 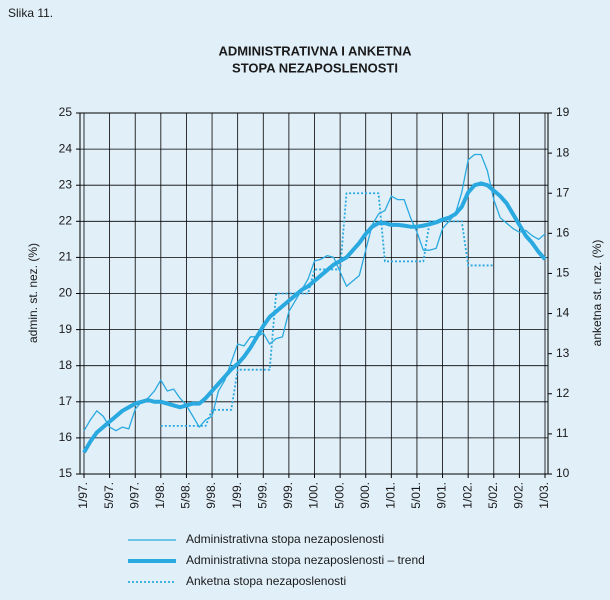 I want to click on x-tick-label: 1/97., so click(x=83, y=495).